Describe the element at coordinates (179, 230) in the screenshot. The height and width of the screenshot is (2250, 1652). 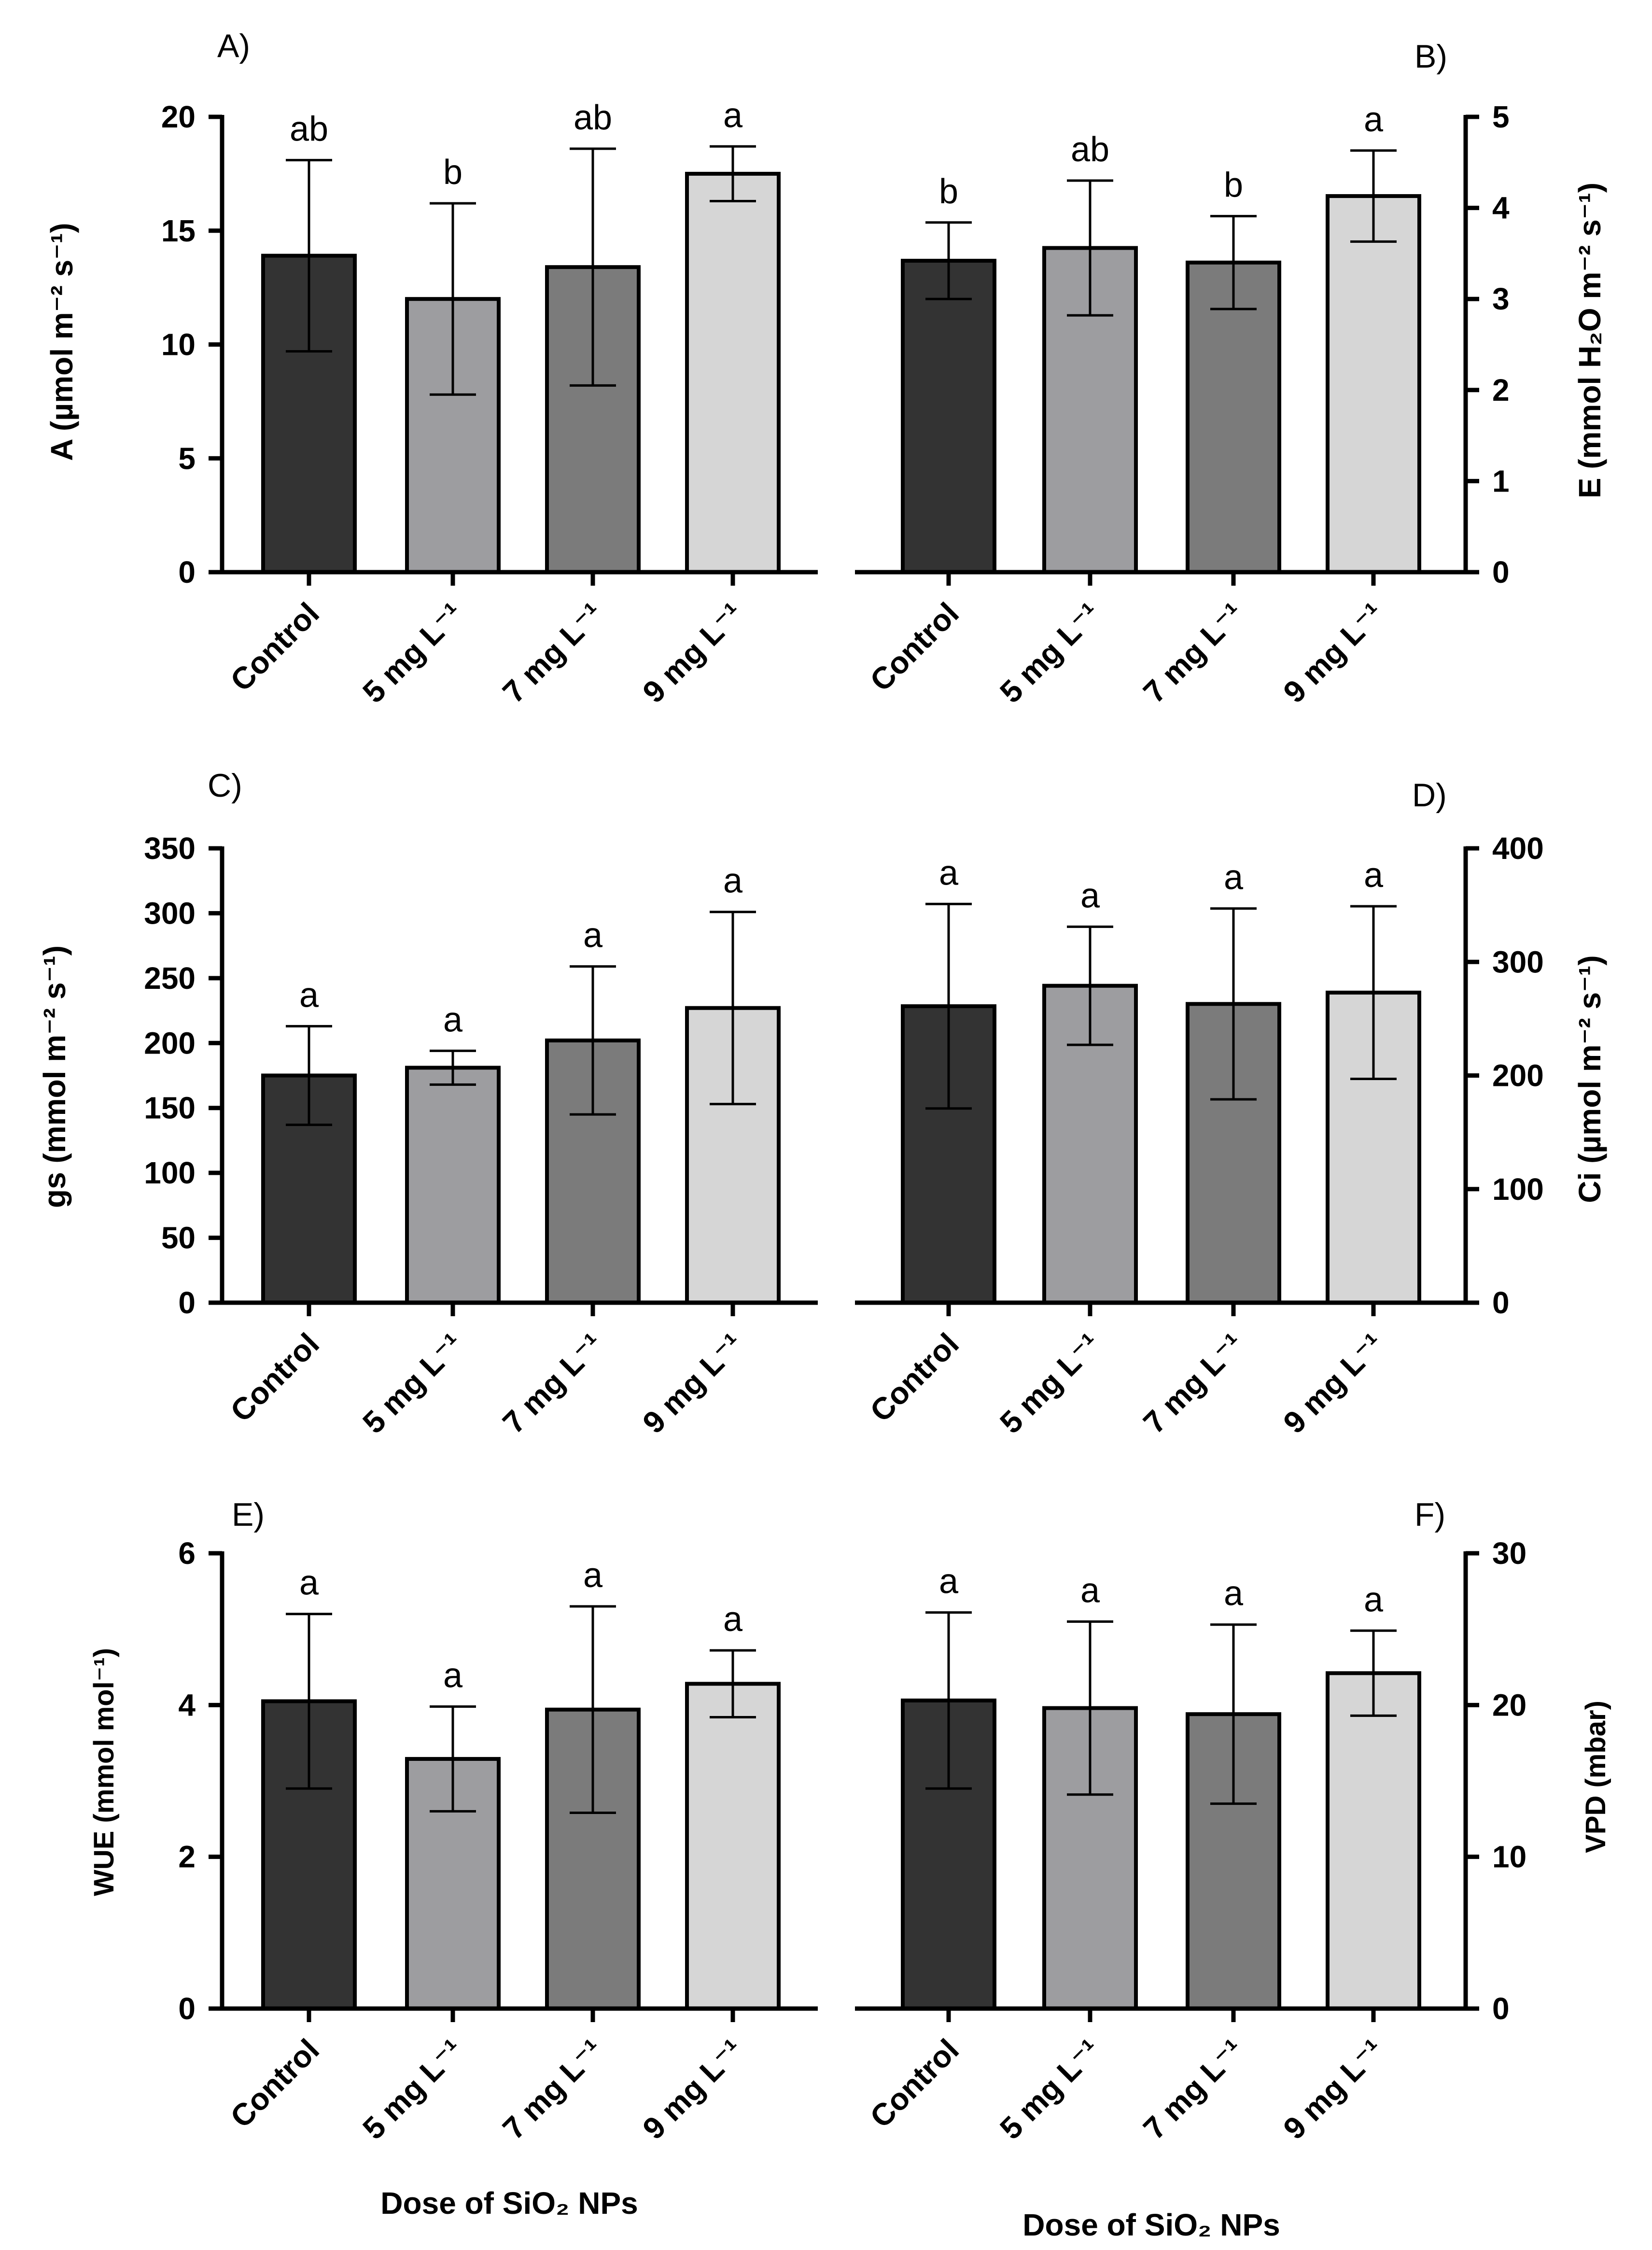
I see `panel-a-y-tick-label: 15` at that location.